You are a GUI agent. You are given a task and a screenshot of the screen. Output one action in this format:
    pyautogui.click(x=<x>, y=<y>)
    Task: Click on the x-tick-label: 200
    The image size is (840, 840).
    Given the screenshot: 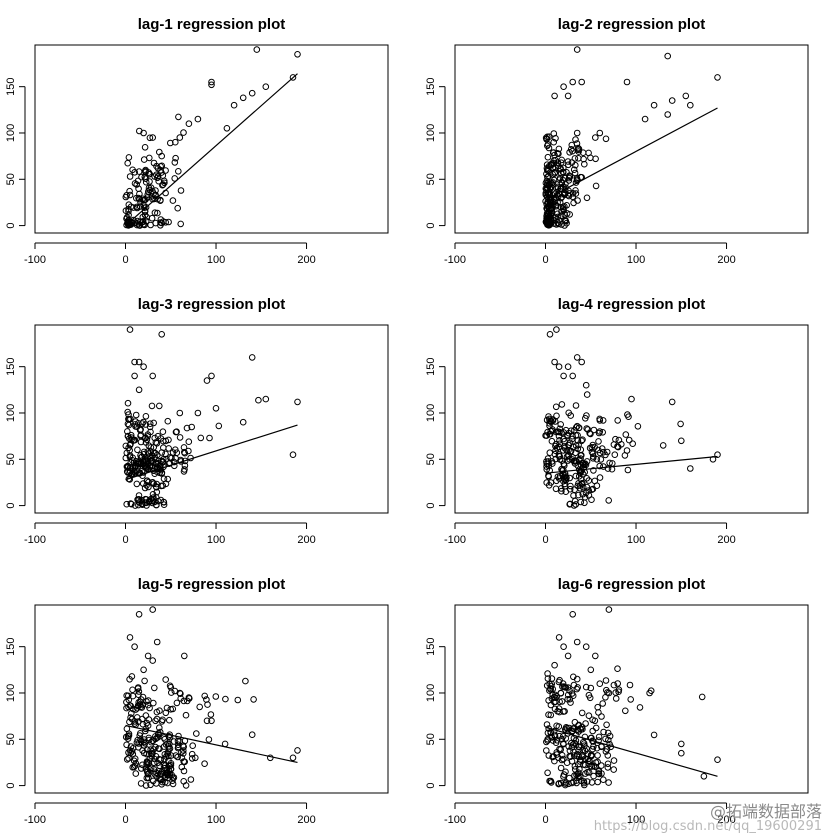 What is the action you would take?
    pyautogui.click(x=726, y=540)
    